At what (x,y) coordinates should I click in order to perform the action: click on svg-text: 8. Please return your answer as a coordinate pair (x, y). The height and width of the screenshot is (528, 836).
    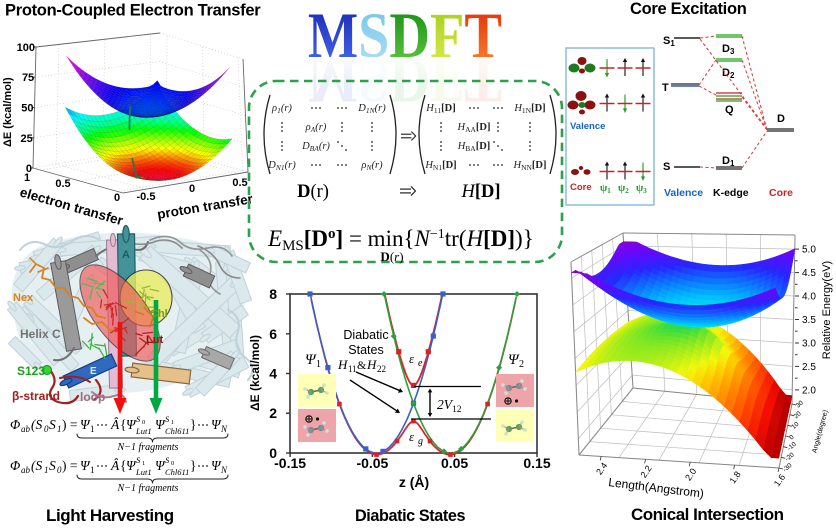
    Looking at the image, I should click on (273, 294).